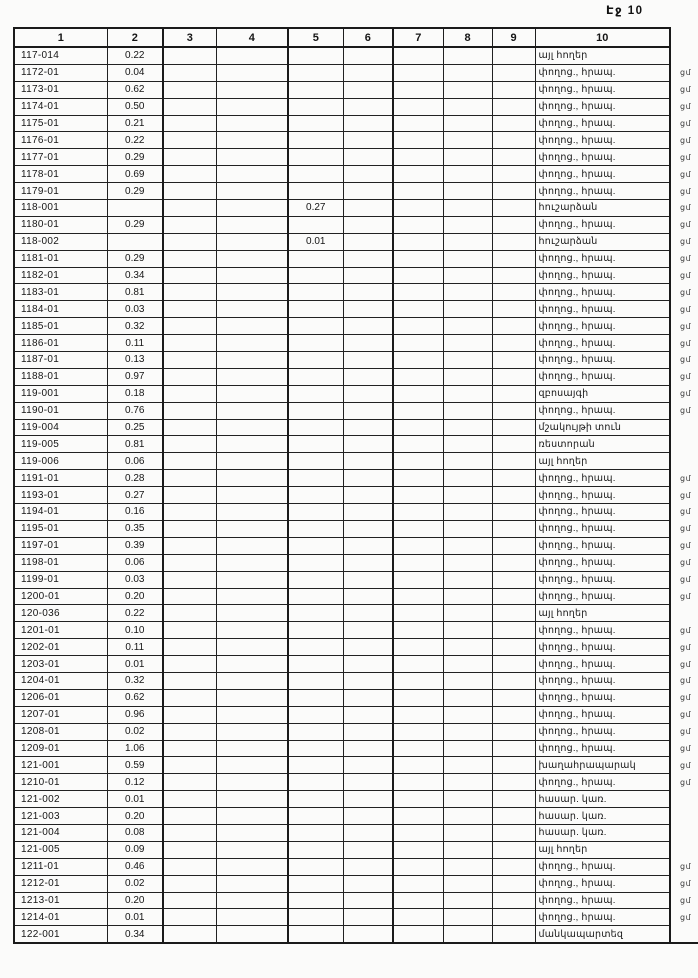 The image size is (698, 978). What do you see at coordinates (60, 140) in the screenshot?
I see `parcel-id-cell: 1176-01` at bounding box center [60, 140].